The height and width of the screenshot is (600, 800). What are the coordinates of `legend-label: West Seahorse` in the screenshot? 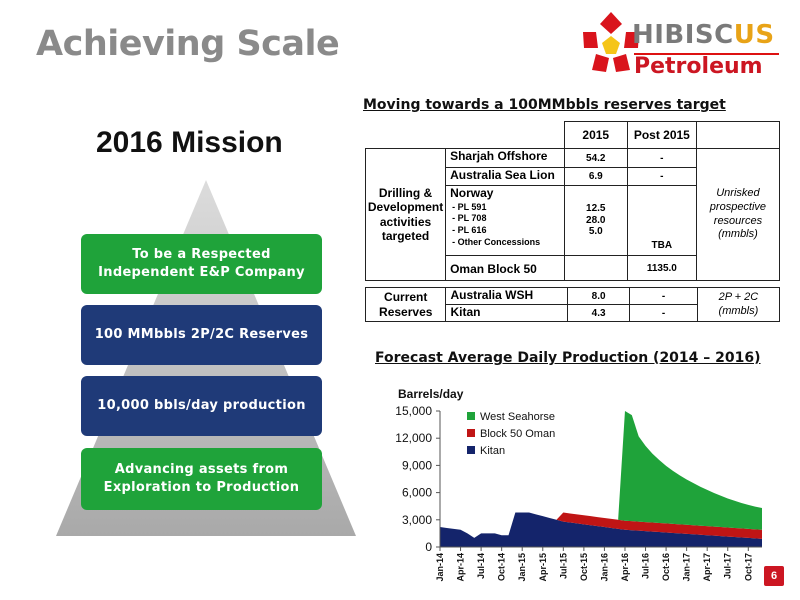 It's located at (517, 417).